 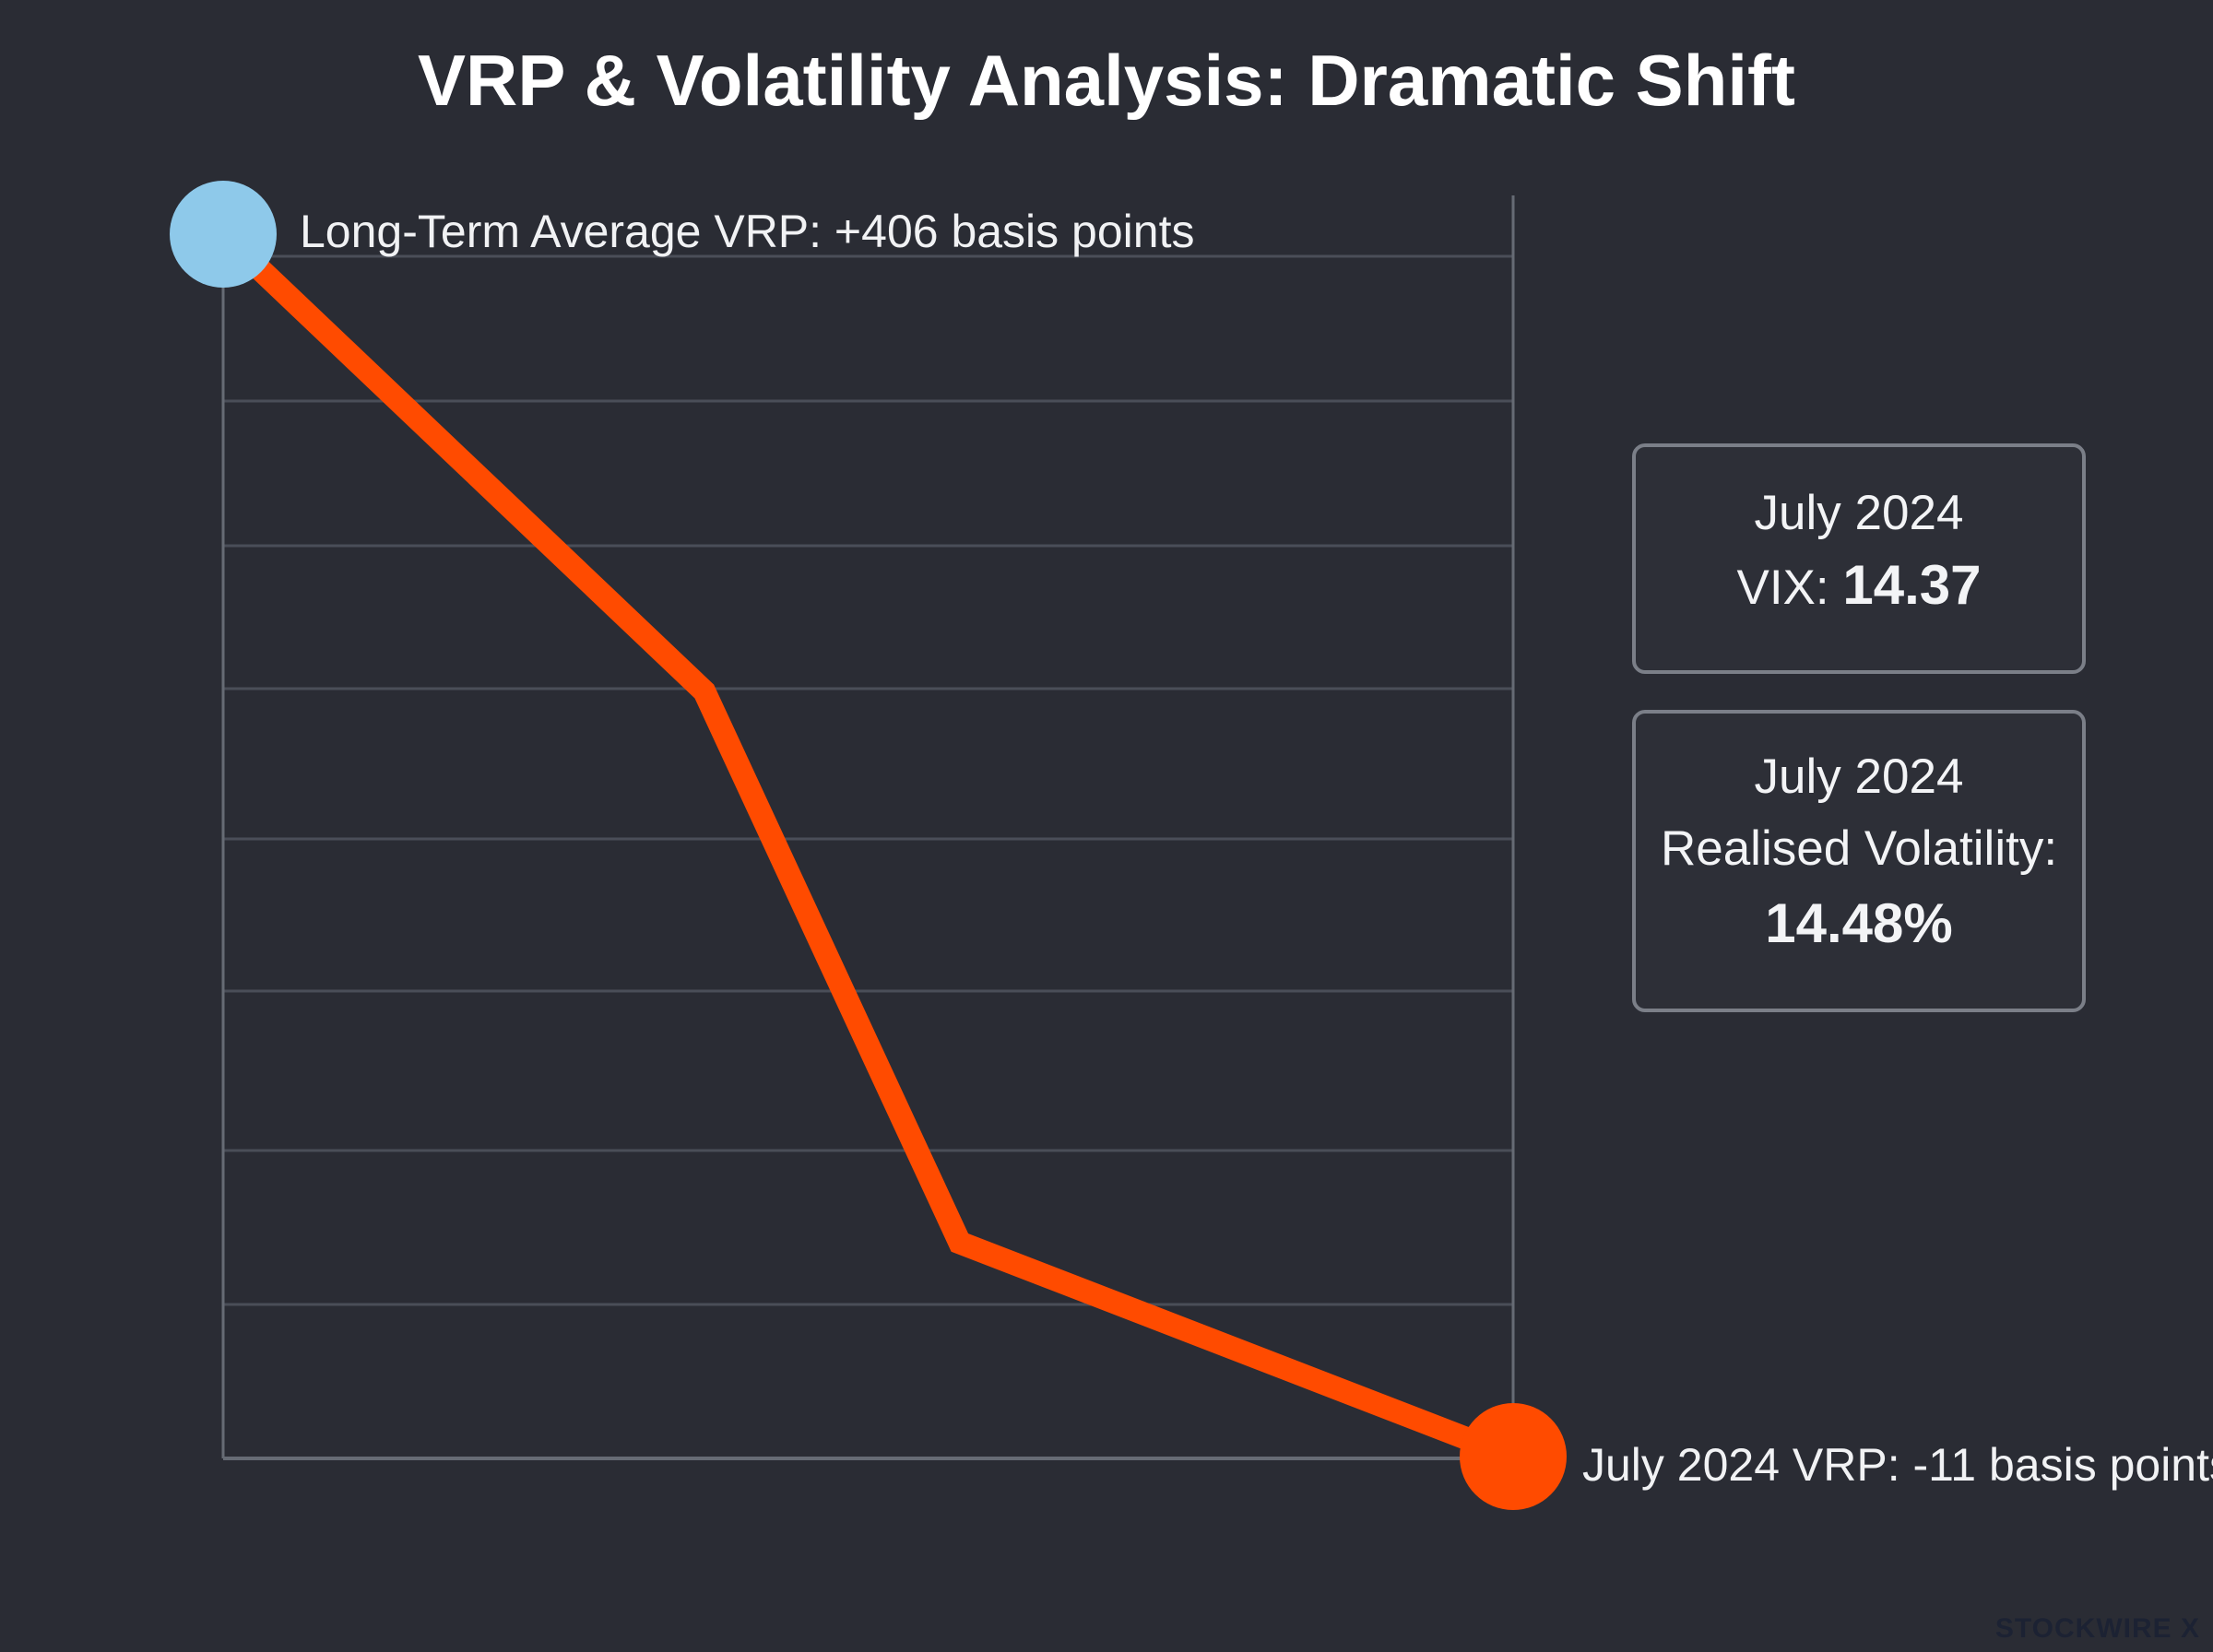 What do you see at coordinates (2097, 1628) in the screenshot?
I see `stockwire-logo: STOCKWIRE X` at bounding box center [2097, 1628].